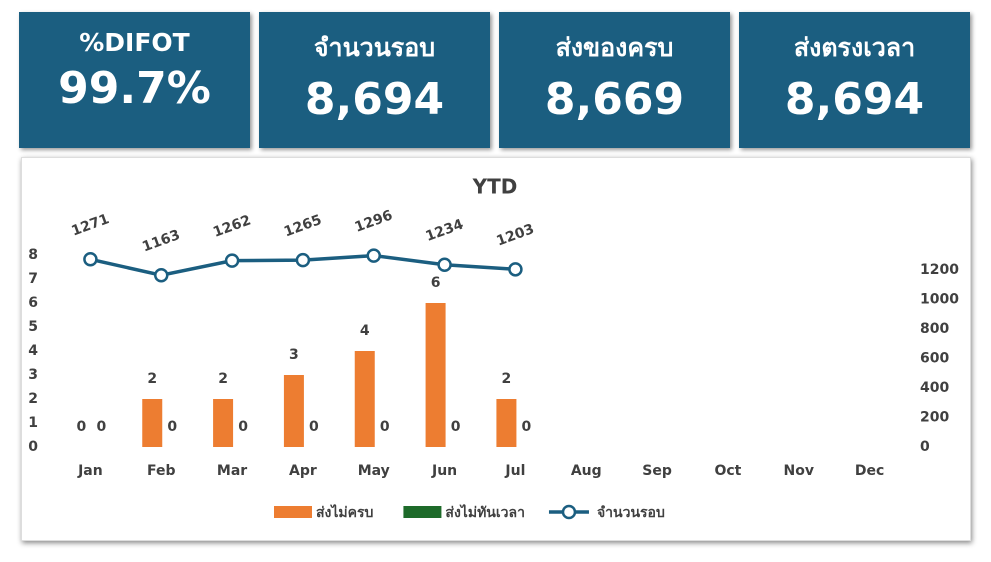  I want to click on kpi-card: %DIFOT 99.7%, so click(134, 80).